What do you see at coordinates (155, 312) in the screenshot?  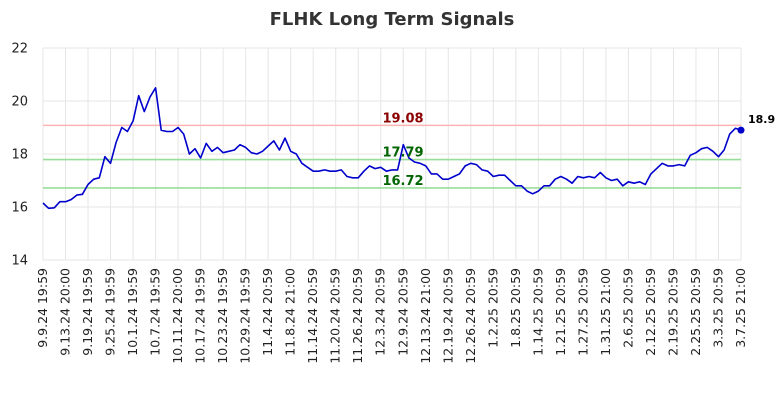 I see `x-tick-label: 10.7.24 19:59` at bounding box center [155, 312].